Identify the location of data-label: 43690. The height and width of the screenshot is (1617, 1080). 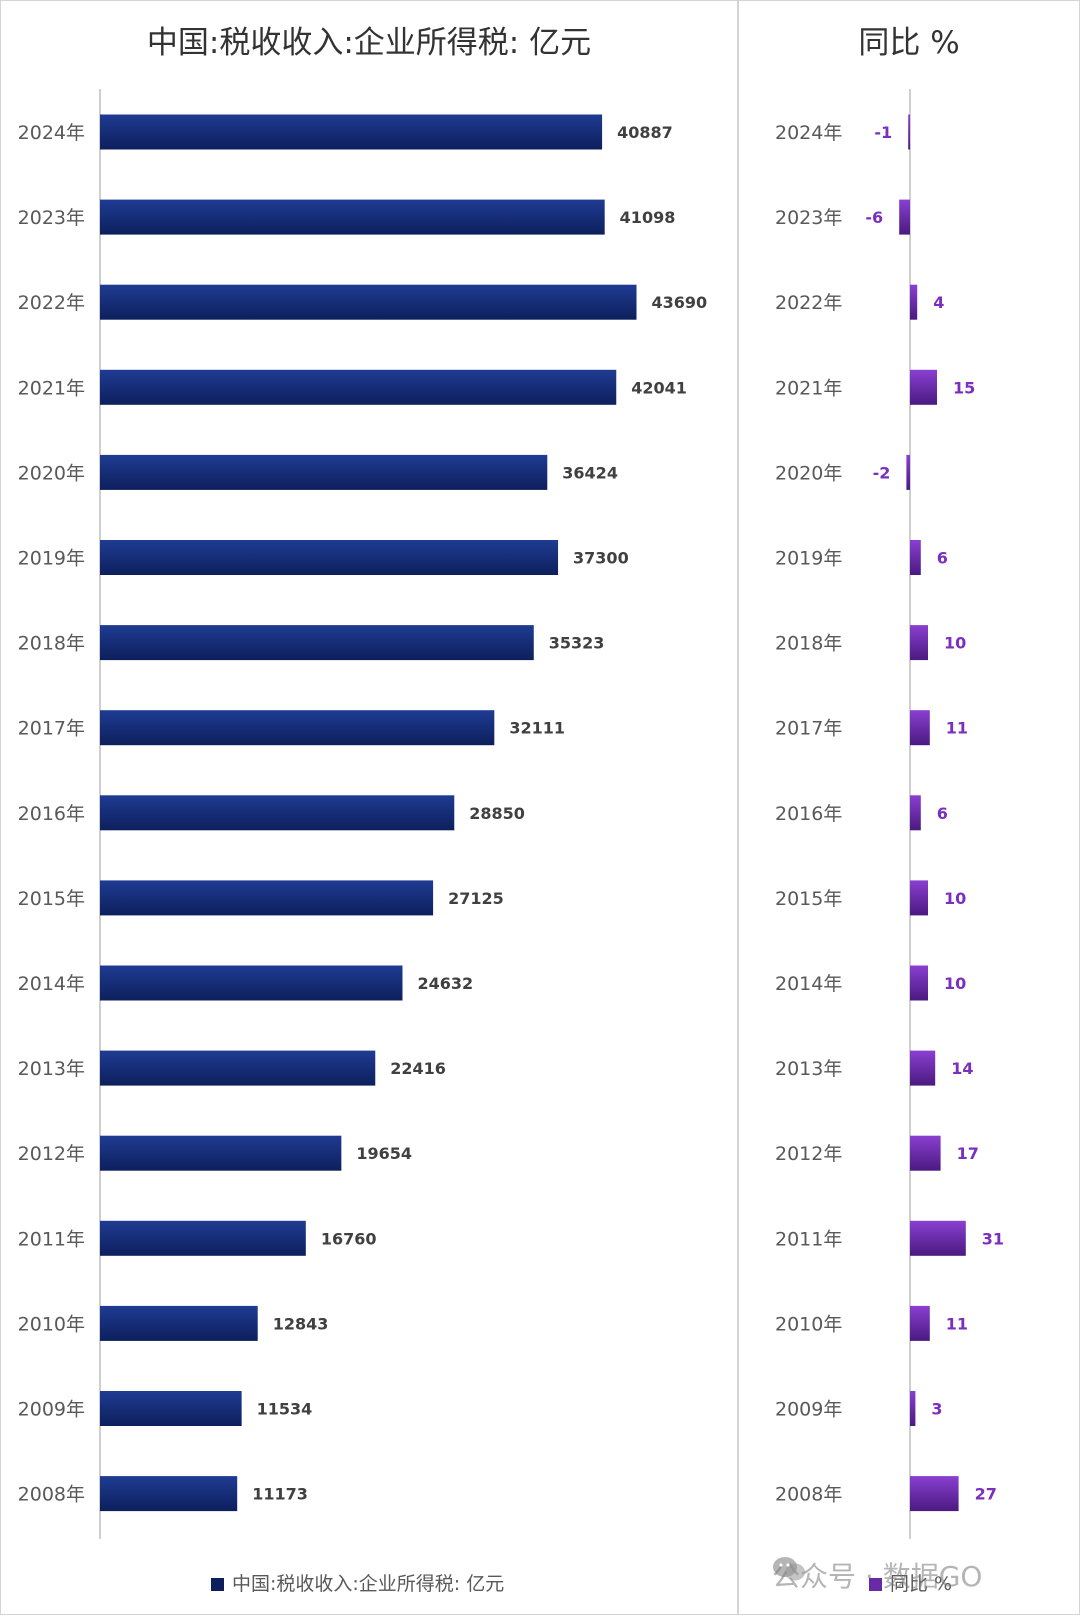
(680, 302).